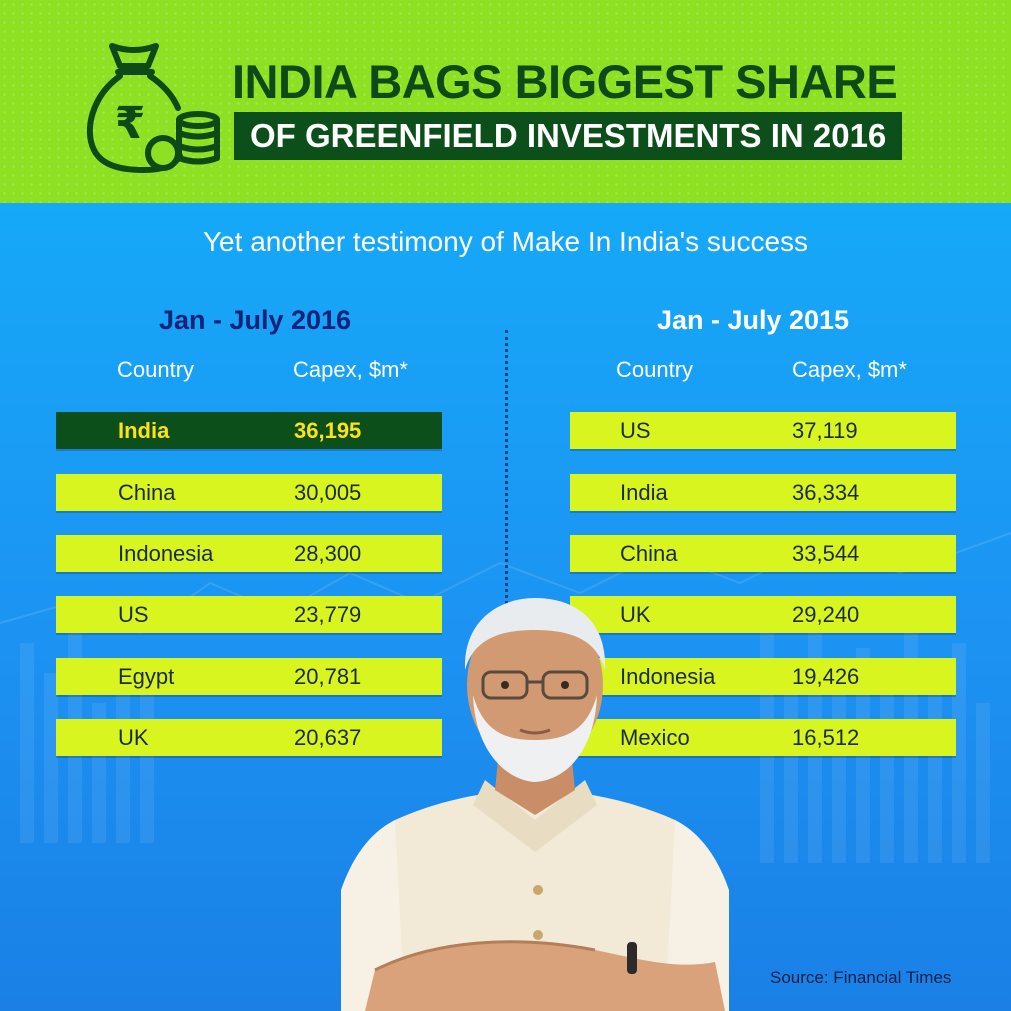 This screenshot has height=1011, width=1011. I want to click on table-2015-row: Mexico 16,512, so click(763, 737).